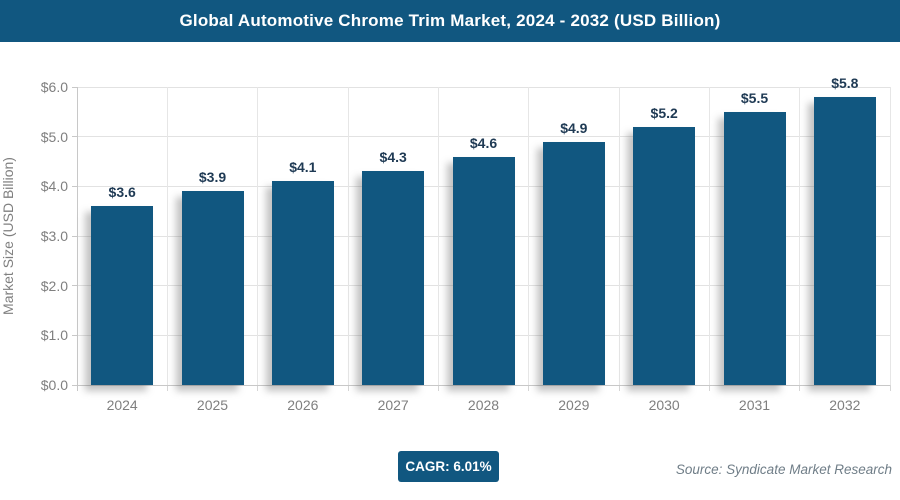 This screenshot has height=500, width=900. I want to click on y-axis-line, so click(77, 239).